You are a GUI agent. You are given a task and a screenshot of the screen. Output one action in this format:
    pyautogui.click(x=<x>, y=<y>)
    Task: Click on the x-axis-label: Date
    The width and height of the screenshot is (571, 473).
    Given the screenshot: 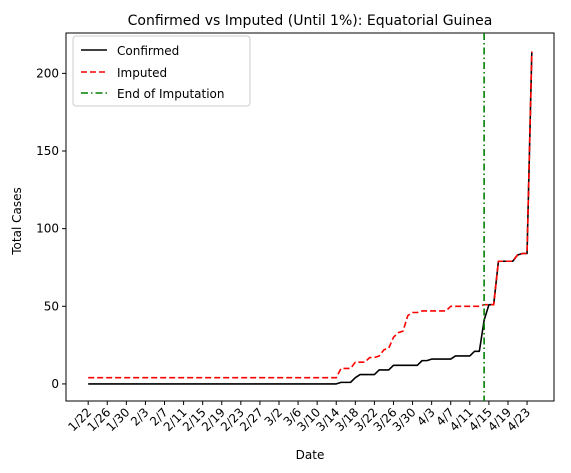 What is the action you would take?
    pyautogui.click(x=310, y=455)
    